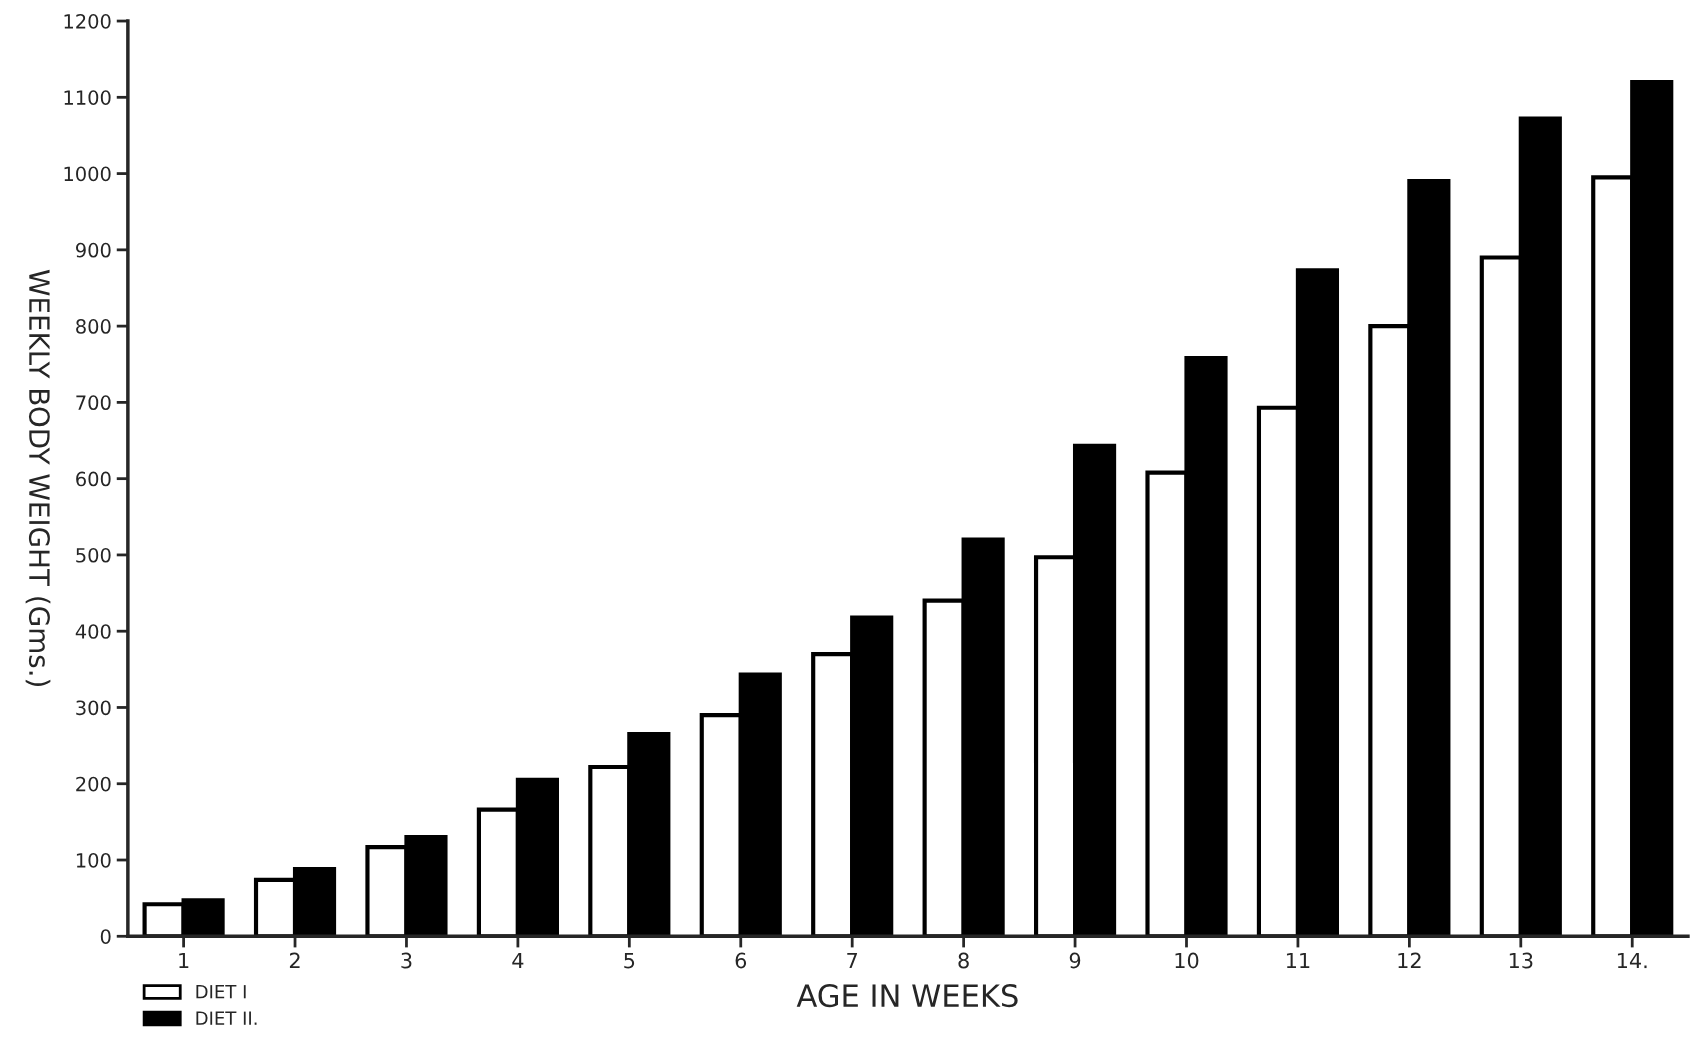 The width and height of the screenshot is (1705, 1052). I want to click on x-tick-label: 11, so click(1298, 960).